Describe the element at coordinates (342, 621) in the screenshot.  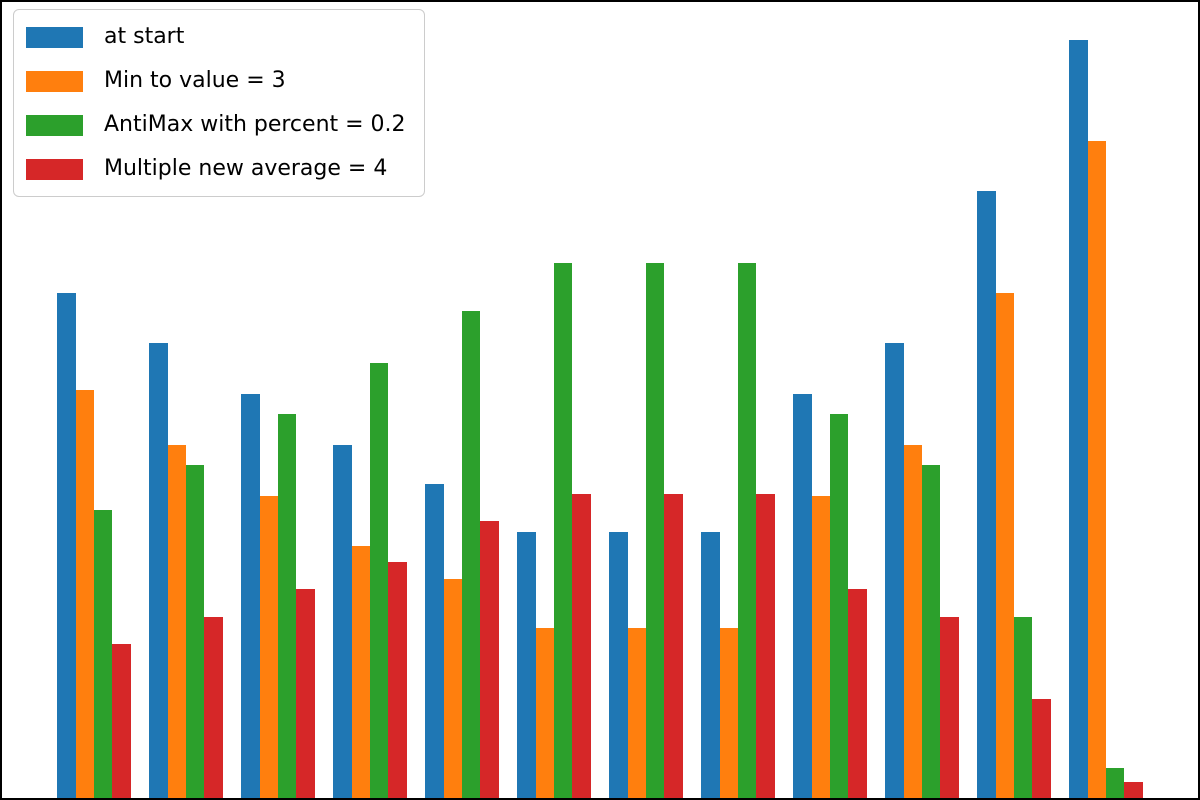
I see `bar-at-start-g4` at that location.